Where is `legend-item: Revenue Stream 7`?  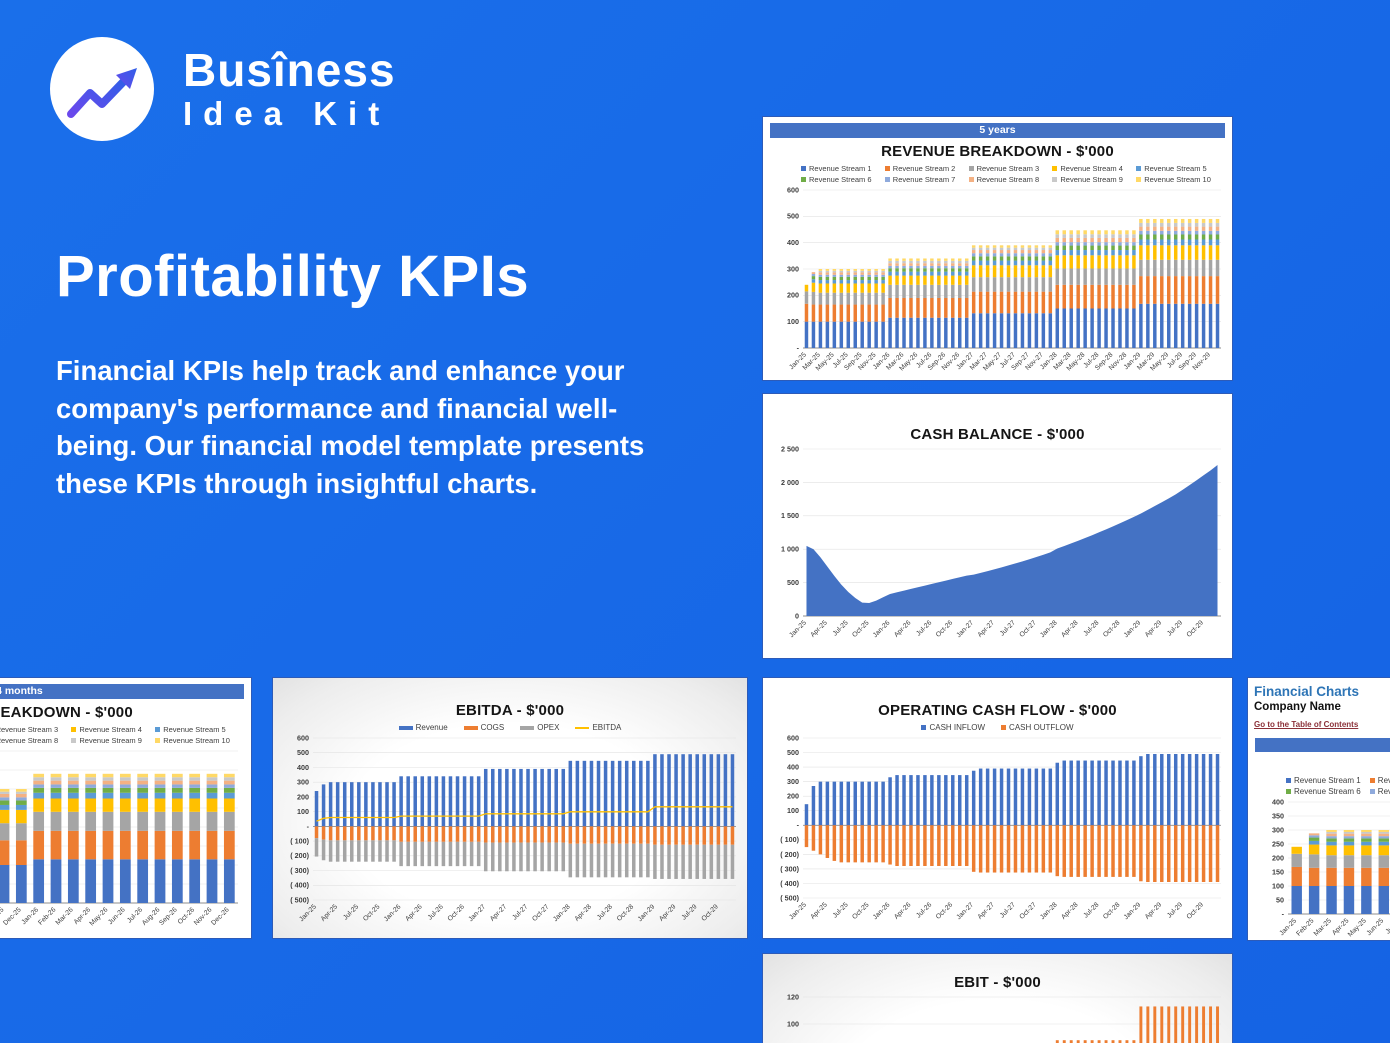 legend-item: Revenue Stream 7 is located at coordinates (1379, 791).